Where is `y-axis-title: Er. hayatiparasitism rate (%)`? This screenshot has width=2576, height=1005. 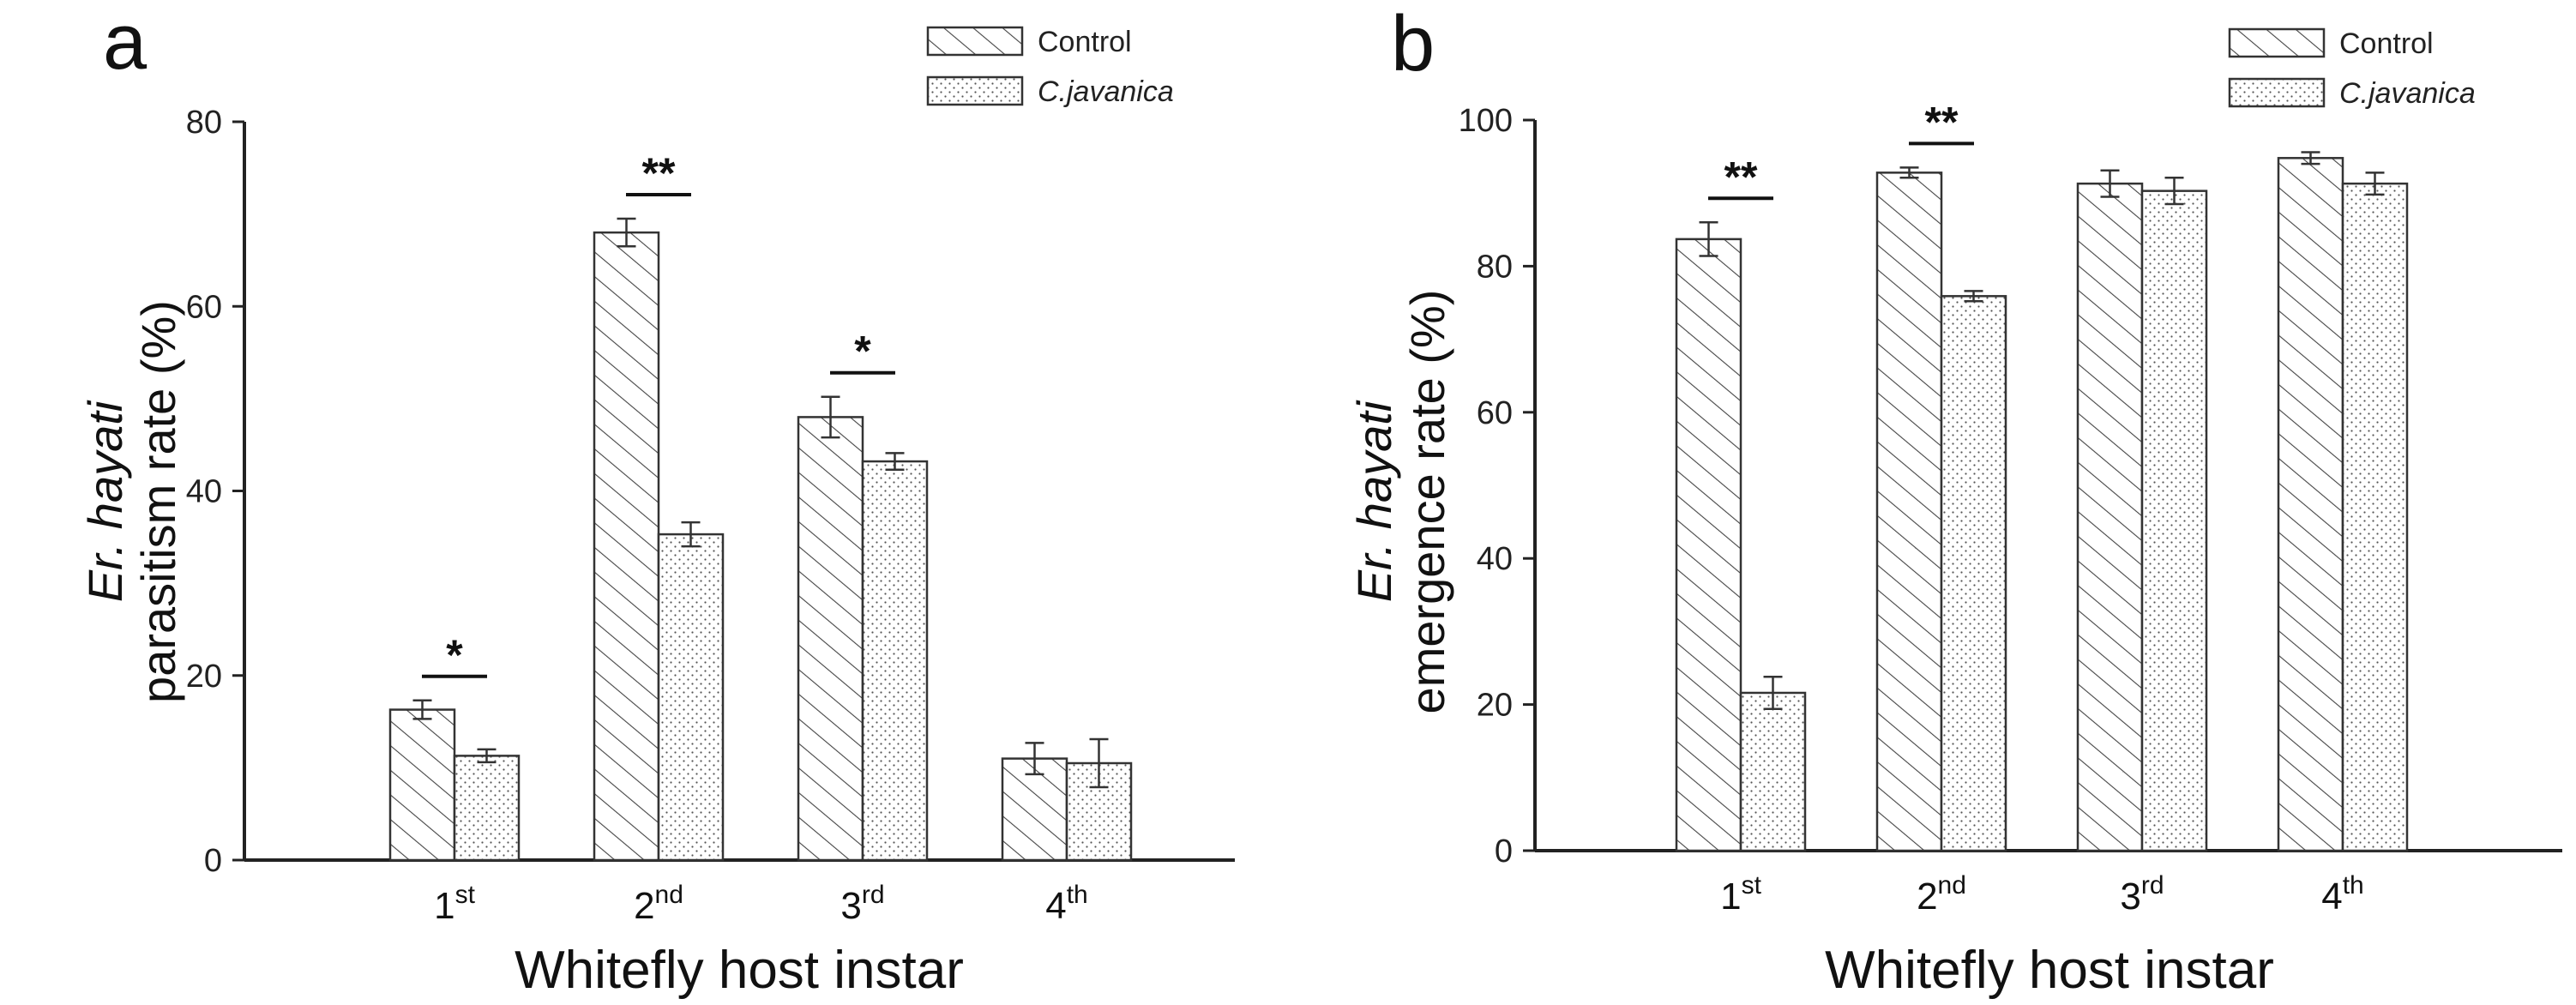 y-axis-title: Er. hayatiparasitism rate (%) is located at coordinates (131, 501).